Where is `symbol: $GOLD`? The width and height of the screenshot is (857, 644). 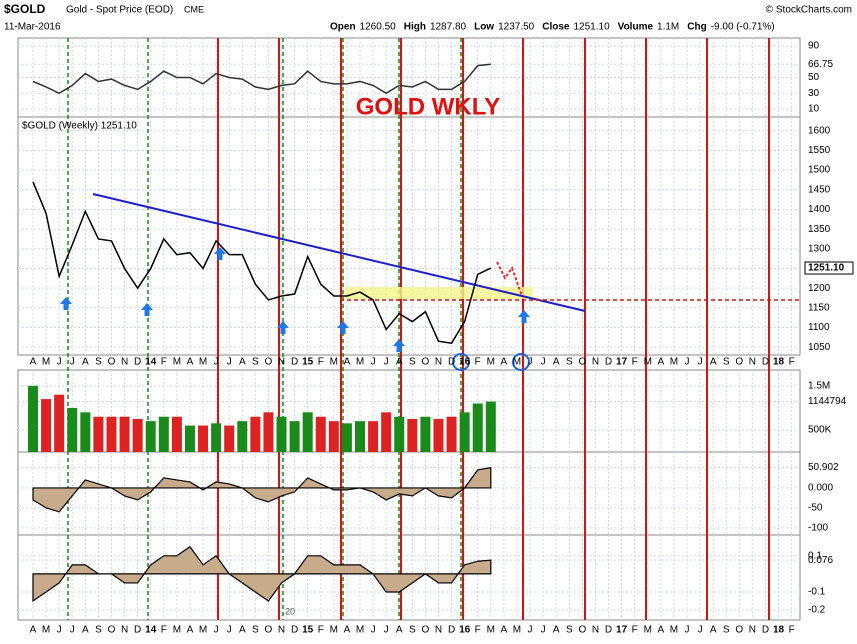
symbol: $GOLD is located at coordinates (25, 9).